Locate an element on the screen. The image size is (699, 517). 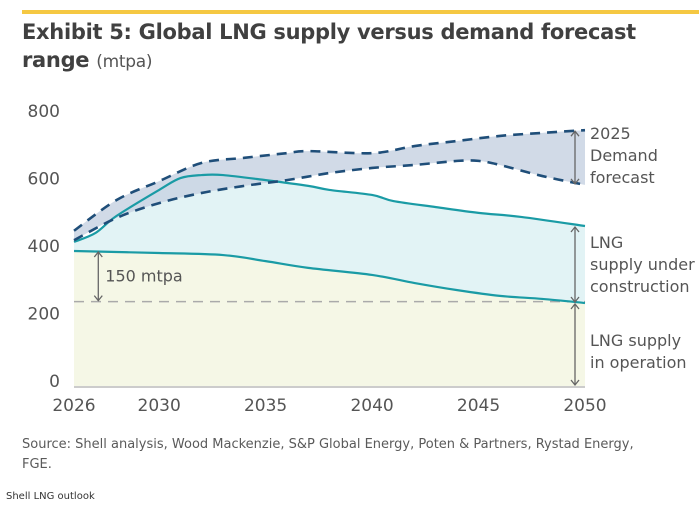
gap-arrow is located at coordinates (98, 276).